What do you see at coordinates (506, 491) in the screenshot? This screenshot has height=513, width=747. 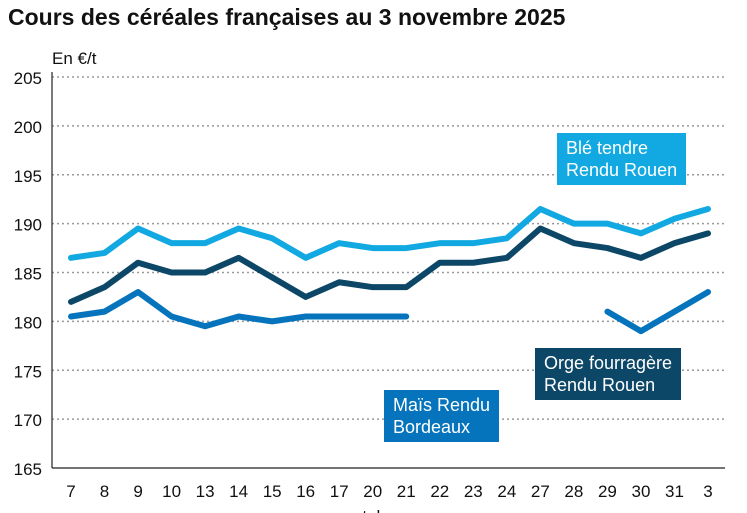 I see `x-tick-label: 24` at bounding box center [506, 491].